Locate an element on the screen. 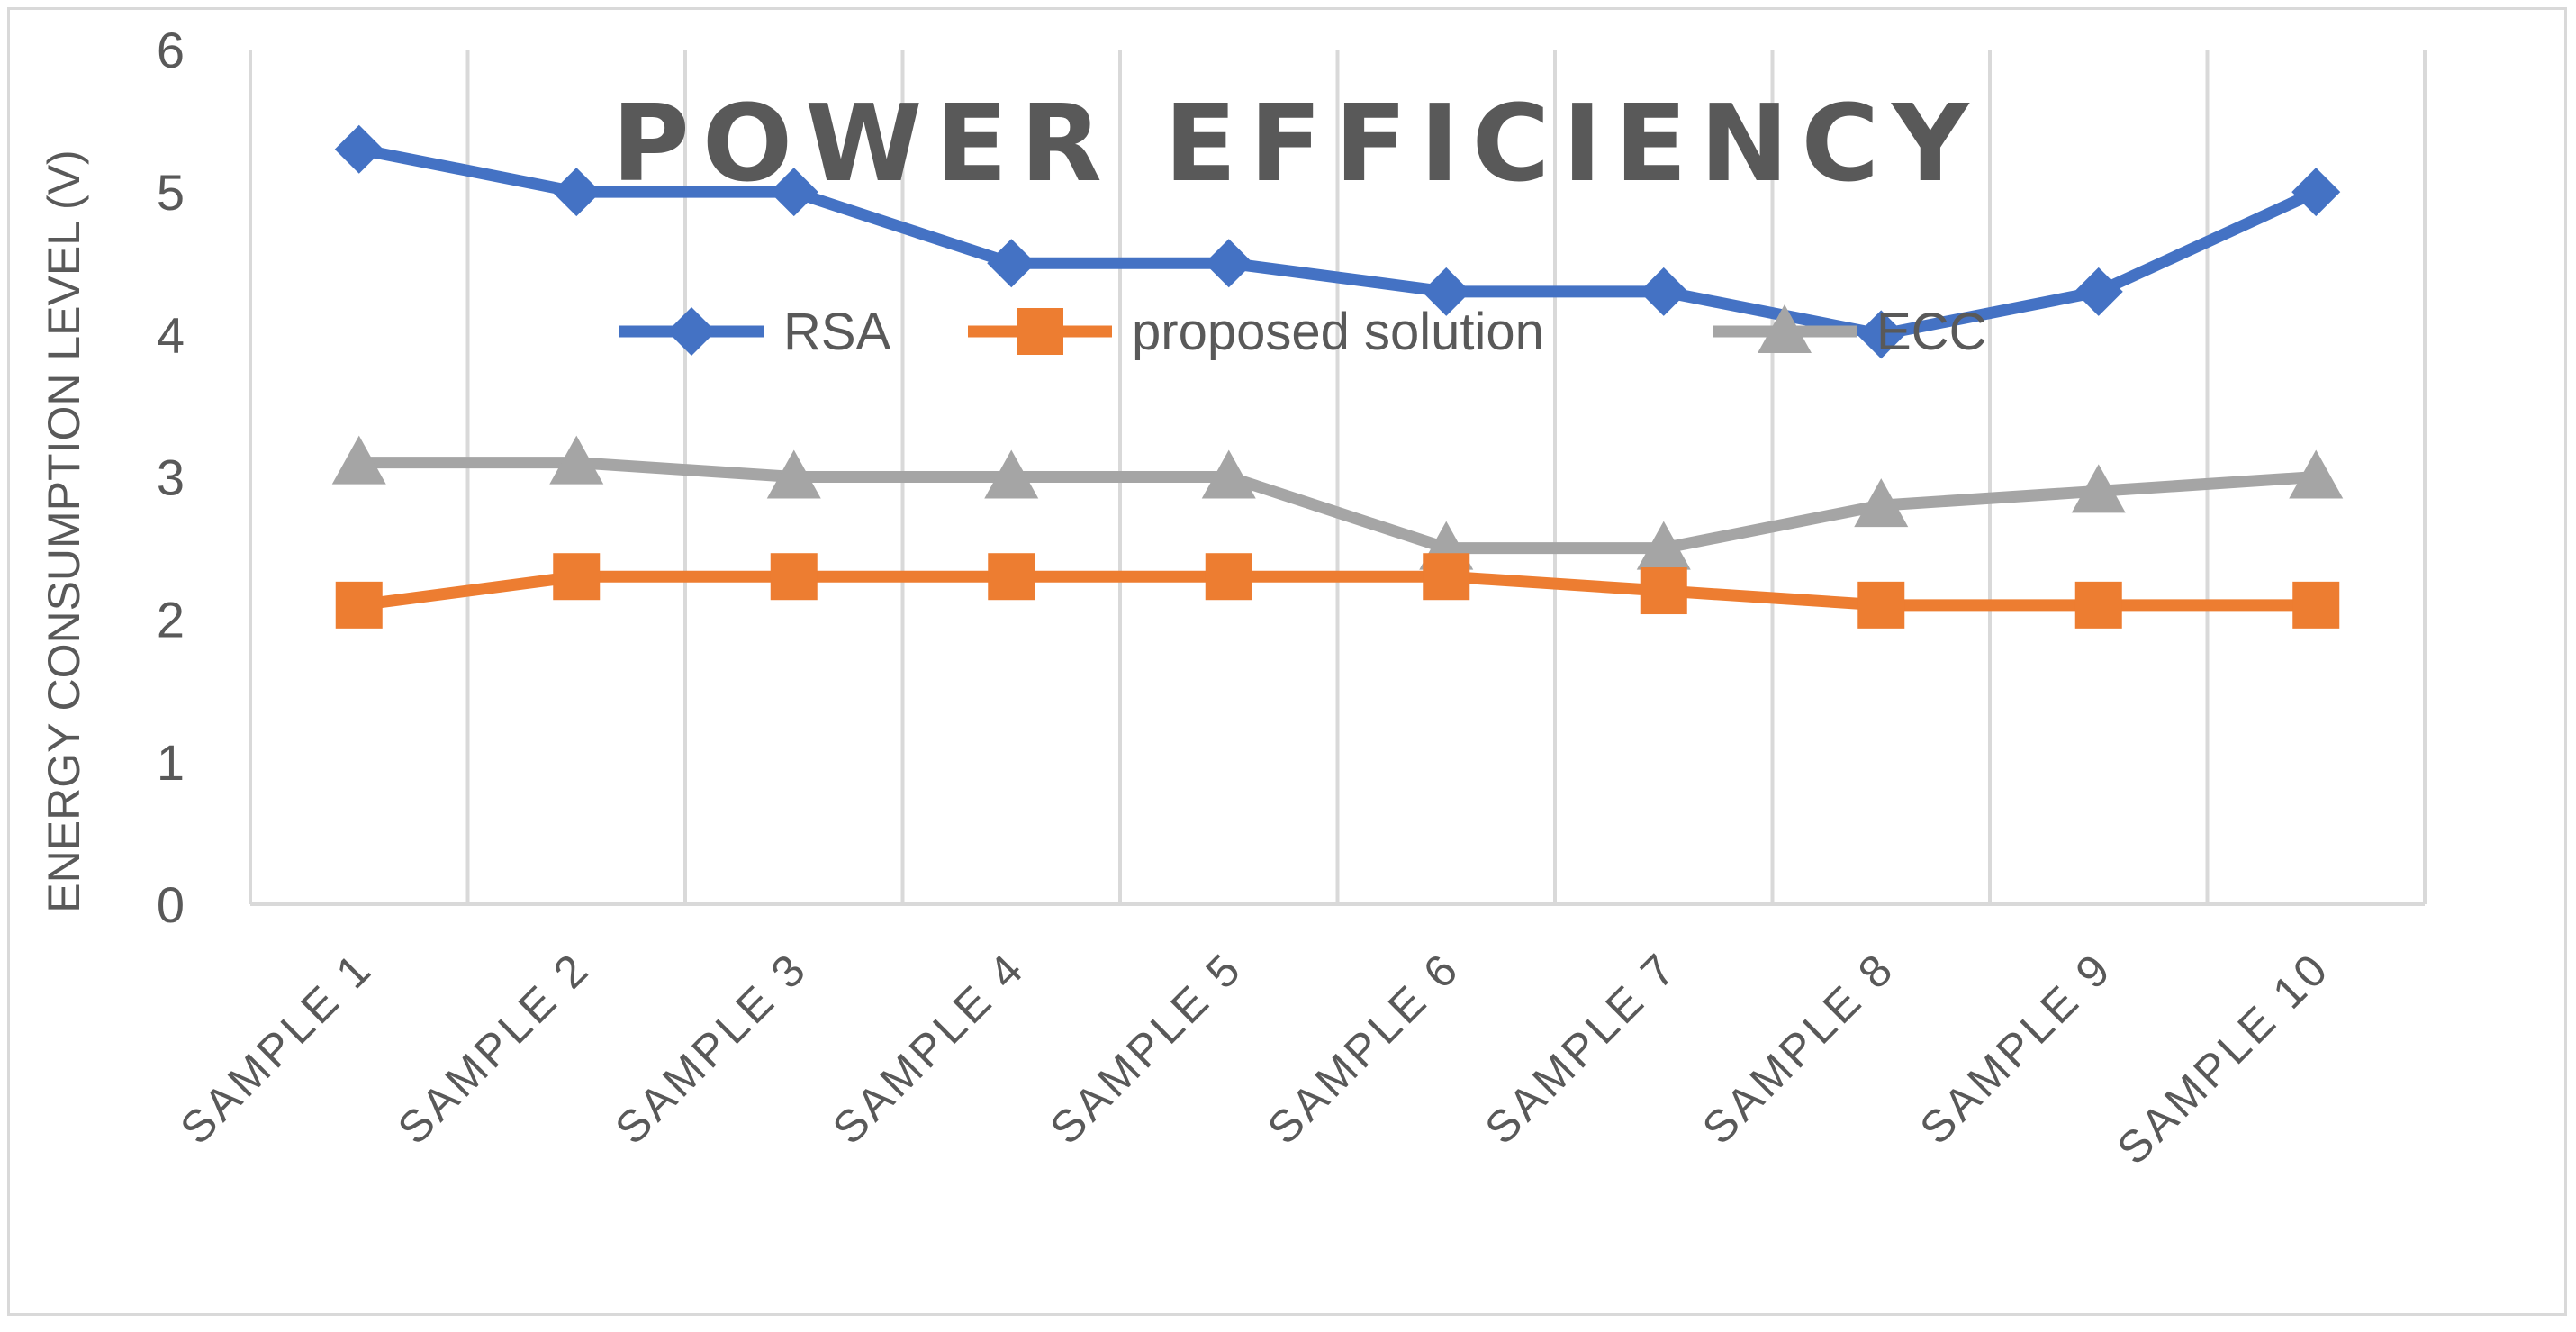 This screenshot has height=1332, width=2576. series-proposed-solution is located at coordinates (1337, 591).